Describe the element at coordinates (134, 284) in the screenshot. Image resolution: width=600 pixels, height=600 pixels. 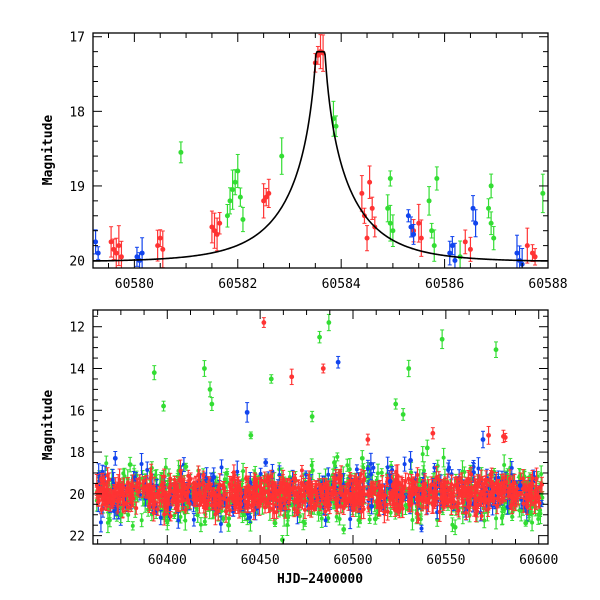
I see `x-tick-label: 60580` at that location.